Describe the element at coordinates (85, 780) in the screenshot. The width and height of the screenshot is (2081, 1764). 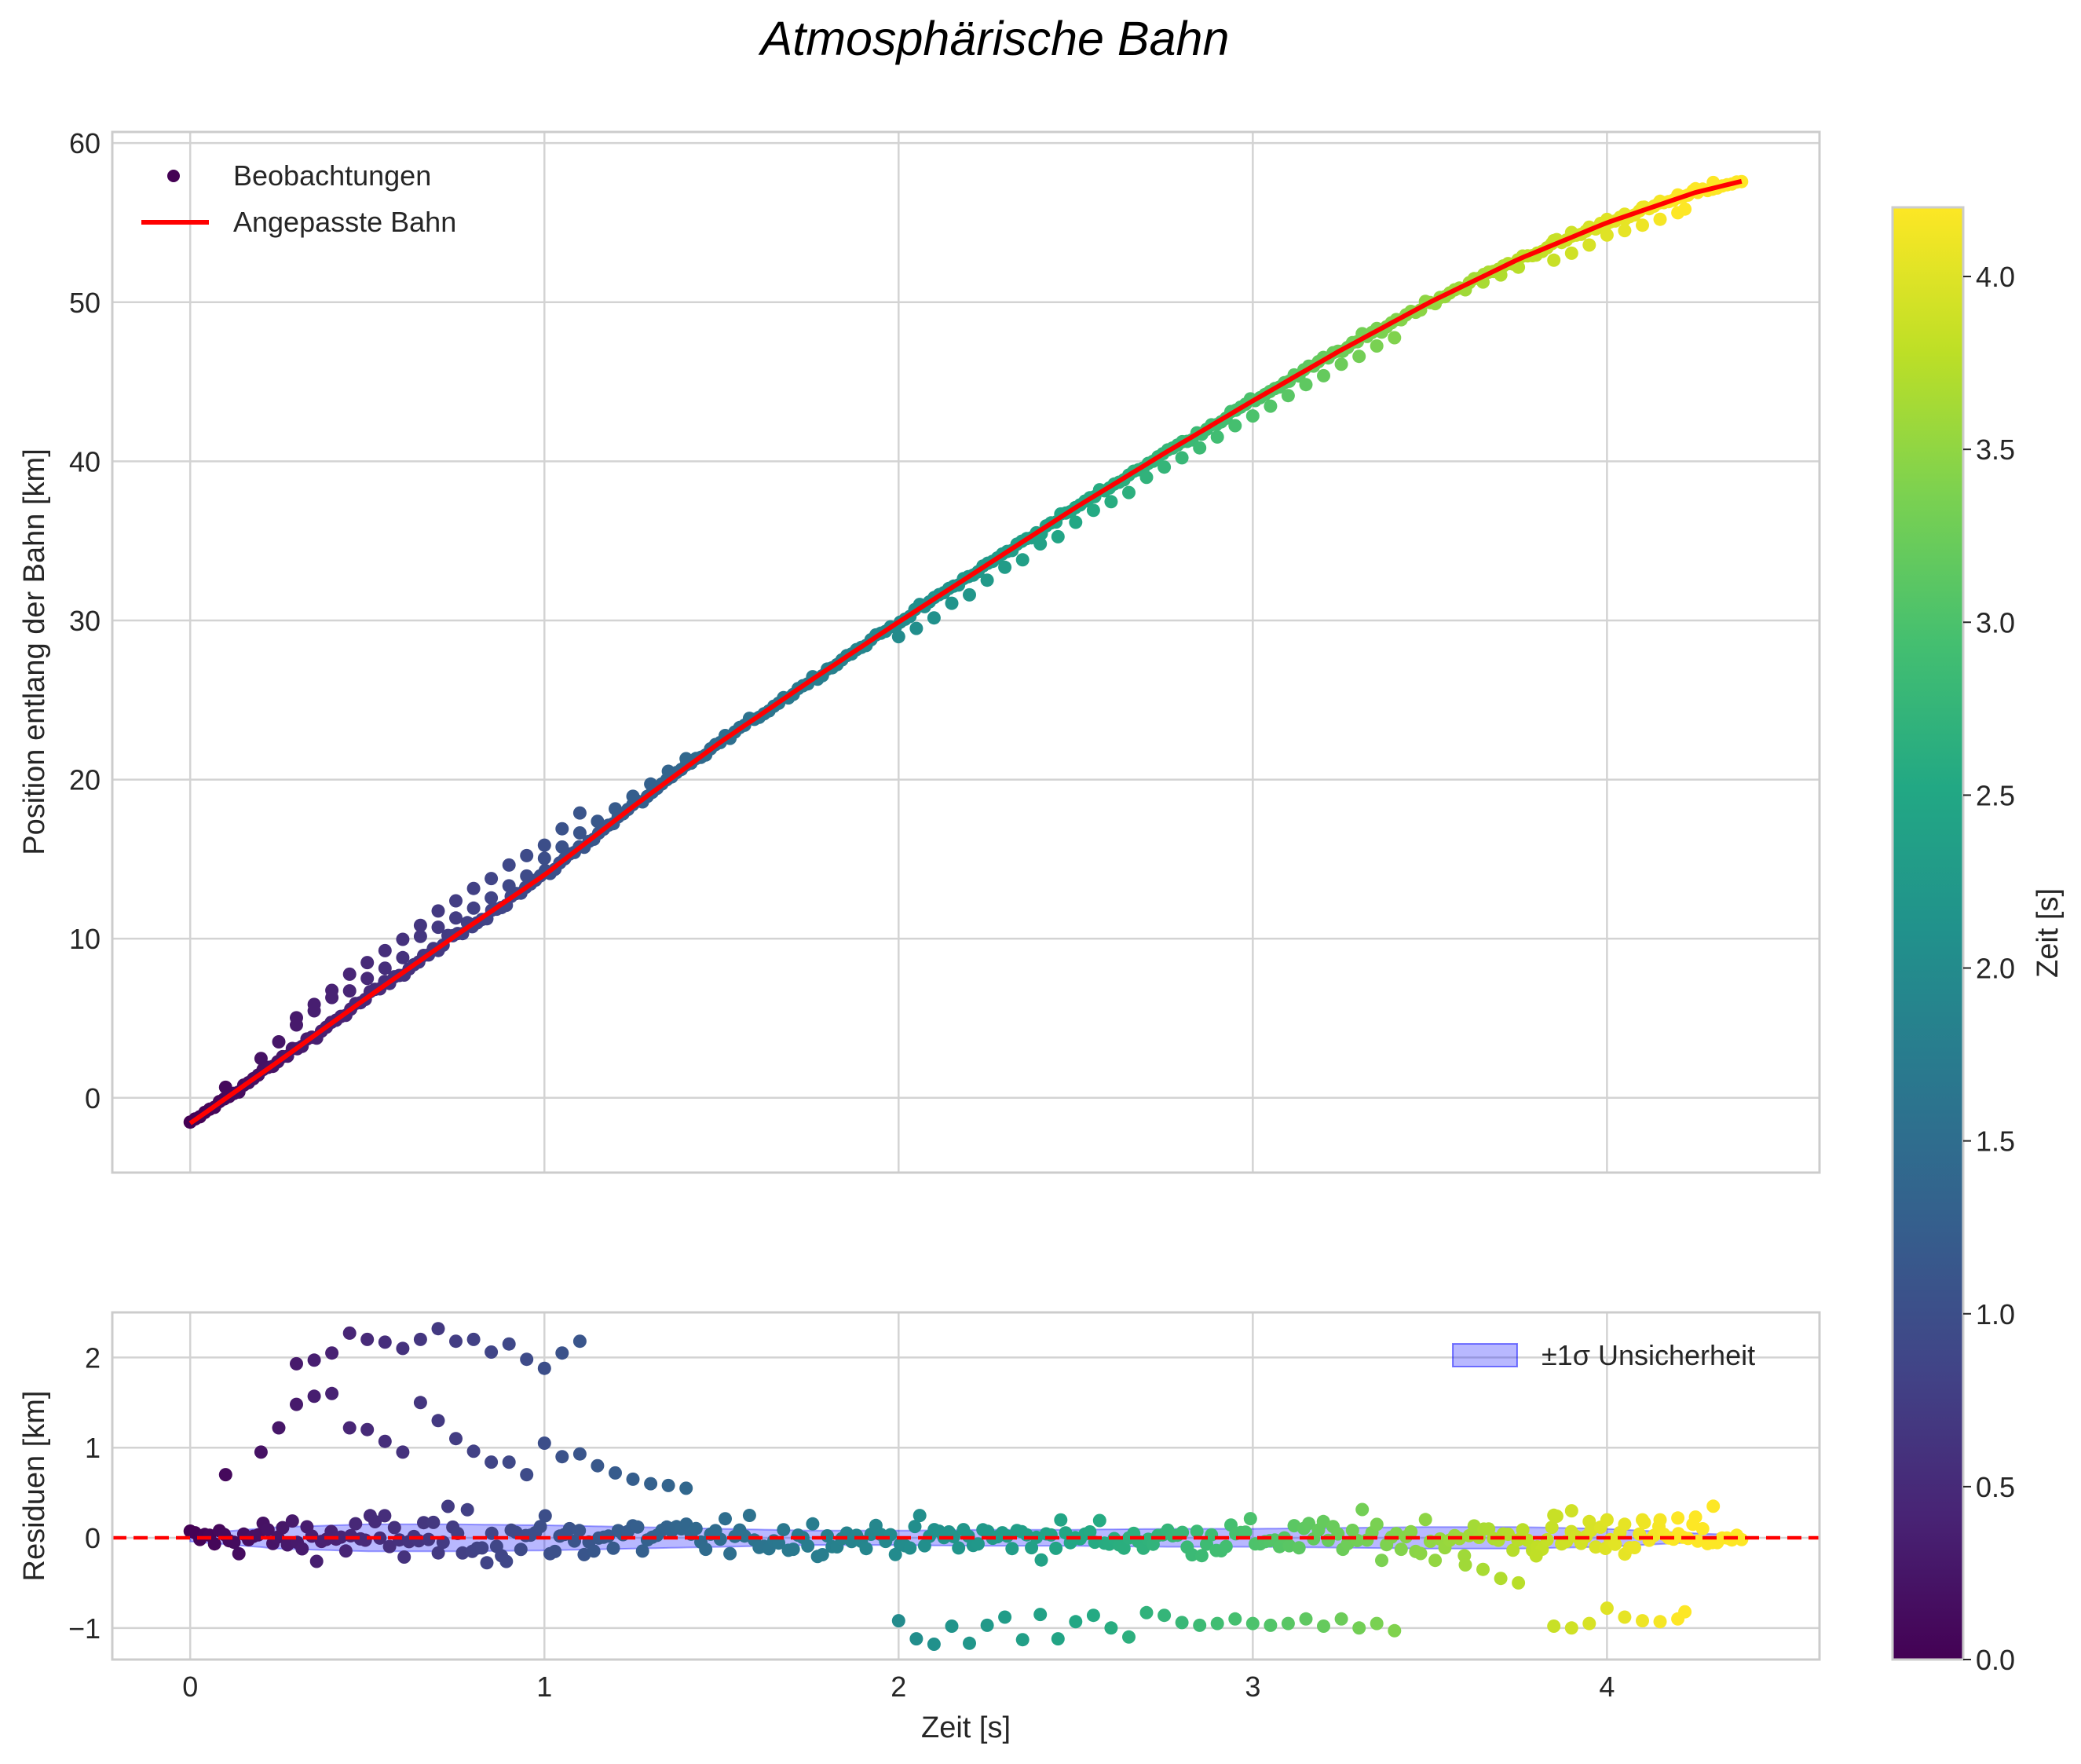
I see `top-ytick-label: 20` at that location.